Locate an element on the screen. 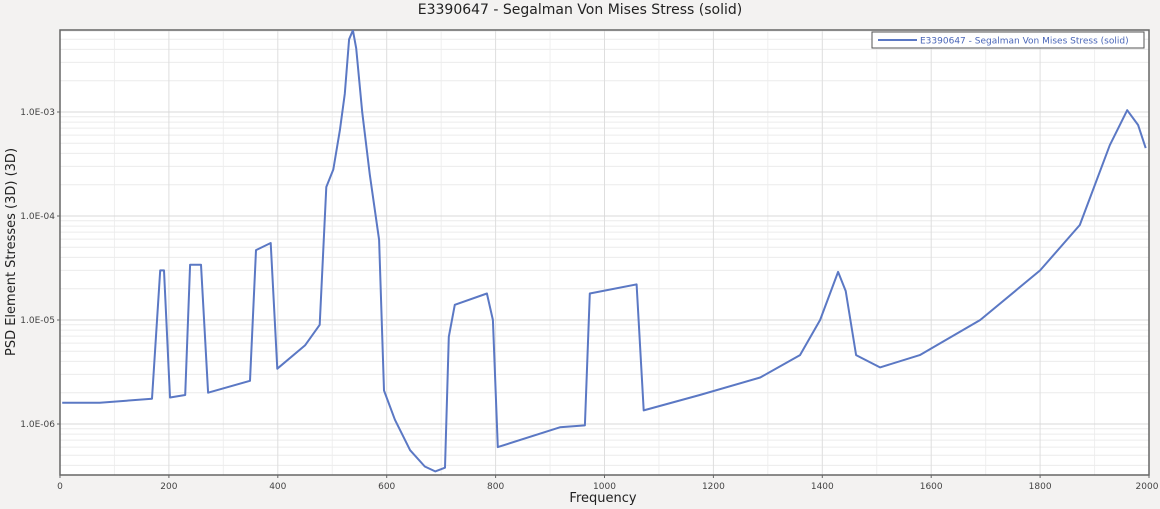  x-axis-ticks: 0 200 400 600 800 1000 1200 1400 1600 1800 2000 is located at coordinates (608, 483).